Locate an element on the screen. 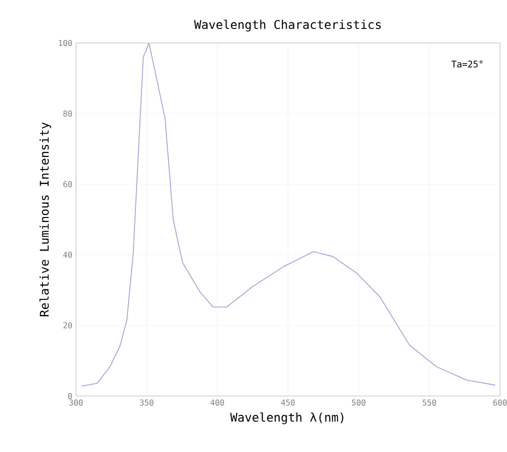  x-tick-label: 550 is located at coordinates (429, 403).